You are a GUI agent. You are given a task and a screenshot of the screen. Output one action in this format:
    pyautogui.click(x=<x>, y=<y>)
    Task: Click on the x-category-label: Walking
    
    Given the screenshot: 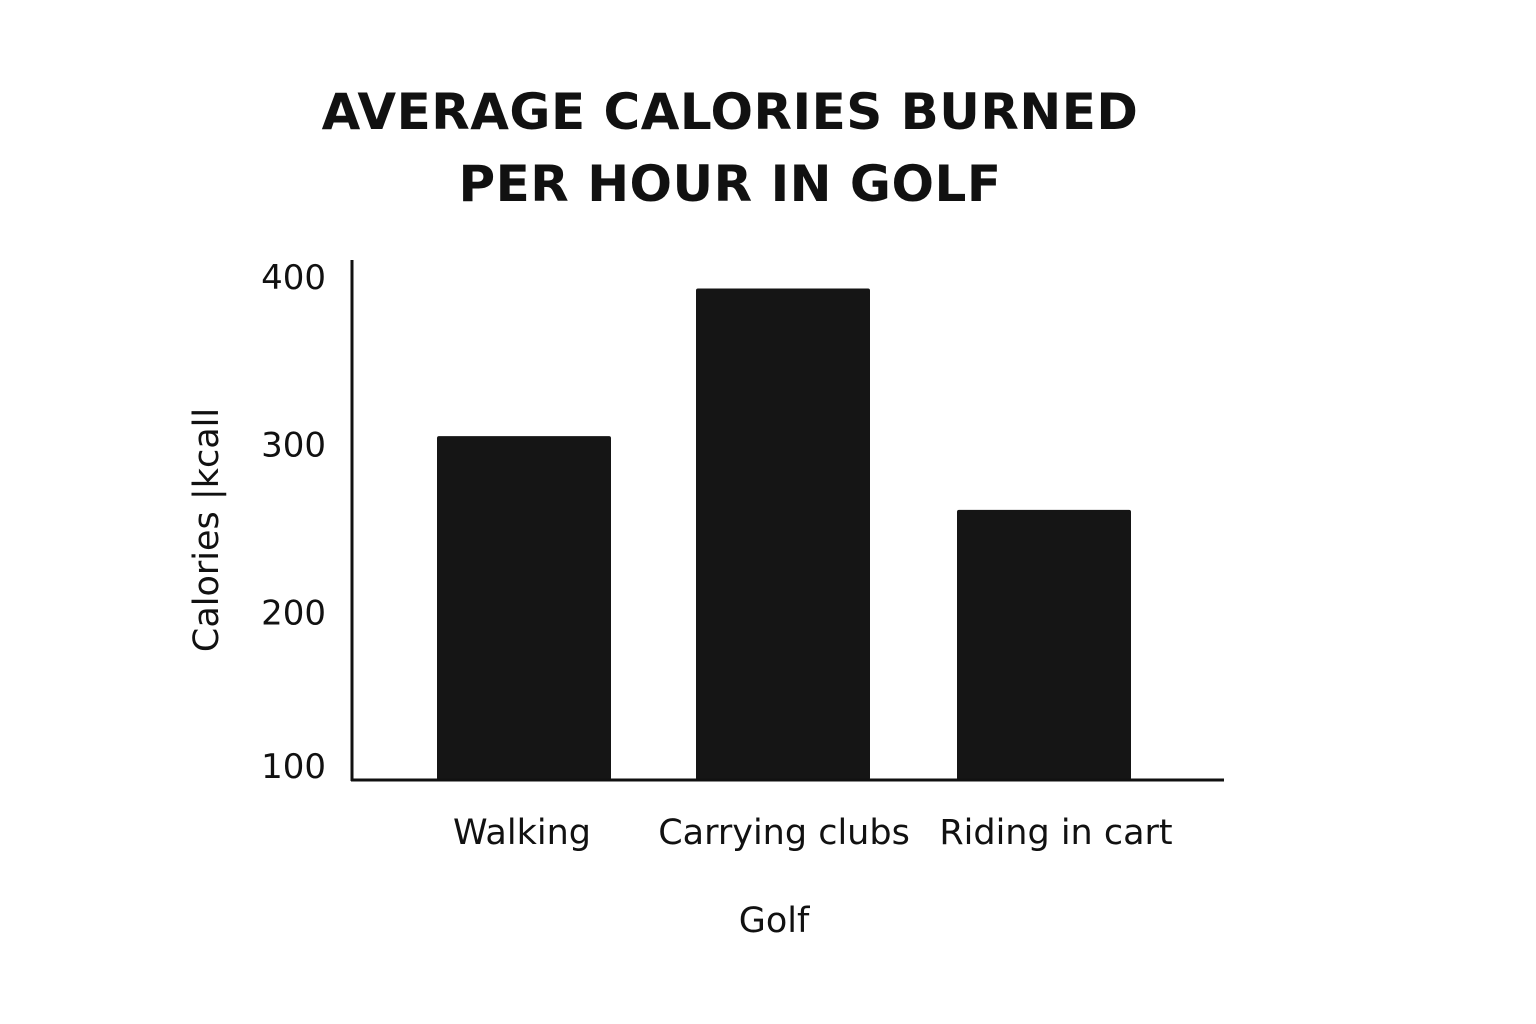 What is the action you would take?
    pyautogui.click(x=522, y=833)
    